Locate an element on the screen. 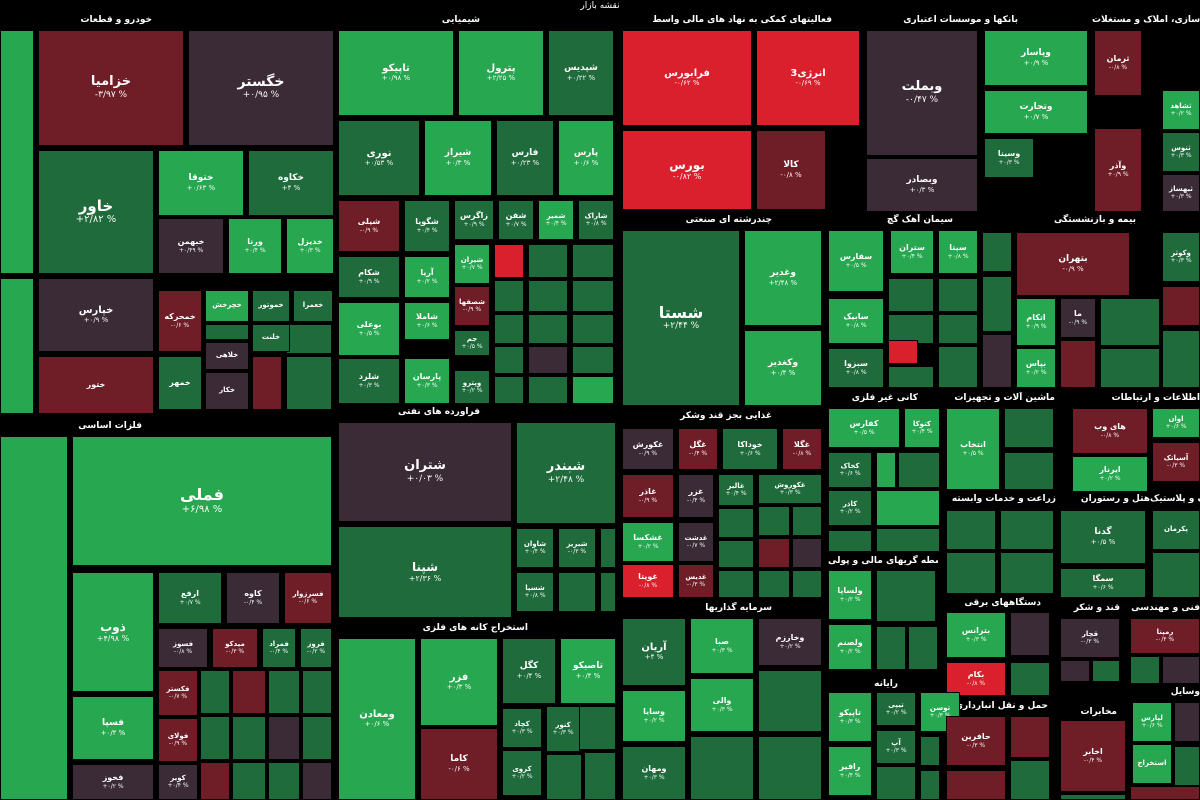  stock-tile: قچار -۰/۳ % is located at coordinates (1090, 638).